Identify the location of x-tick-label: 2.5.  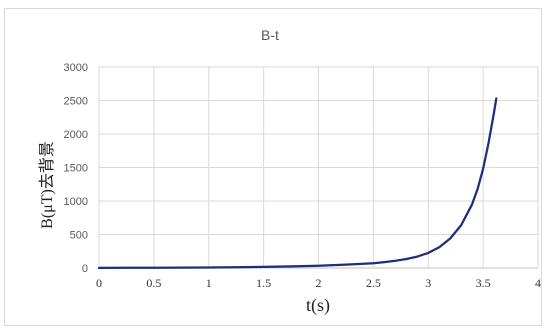
(373, 283).